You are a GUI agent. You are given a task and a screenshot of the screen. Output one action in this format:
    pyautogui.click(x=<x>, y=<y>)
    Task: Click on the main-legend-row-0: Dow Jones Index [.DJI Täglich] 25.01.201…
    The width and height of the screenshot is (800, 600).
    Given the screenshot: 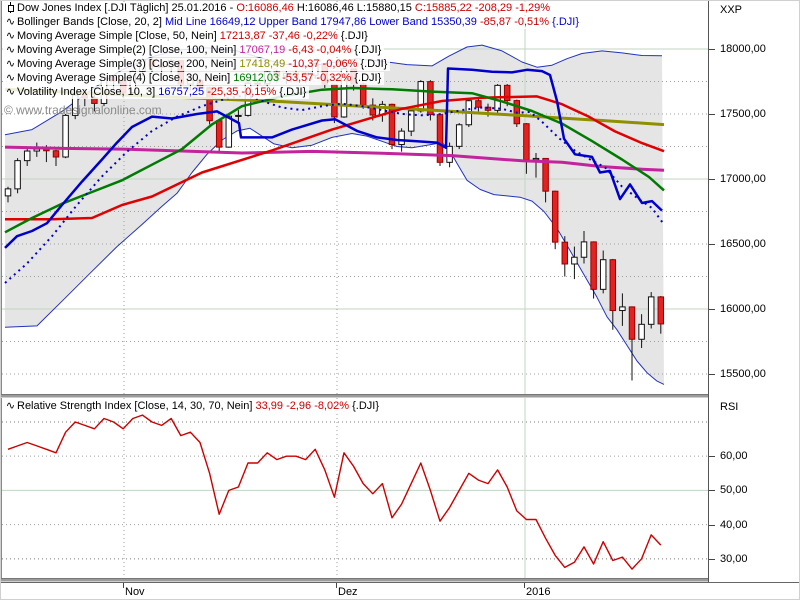 What is the action you would take?
    pyautogui.click(x=278, y=8)
    